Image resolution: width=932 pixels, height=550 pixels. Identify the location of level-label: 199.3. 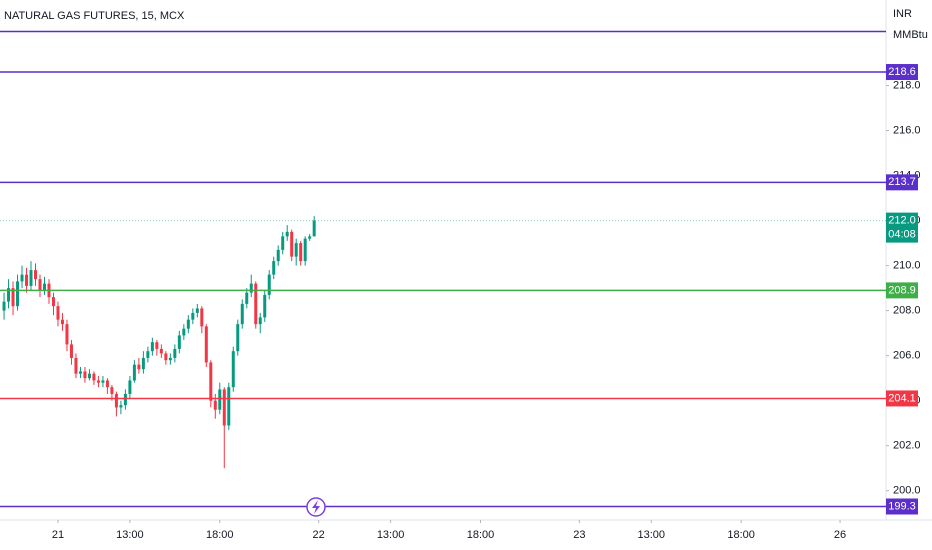
(902, 506).